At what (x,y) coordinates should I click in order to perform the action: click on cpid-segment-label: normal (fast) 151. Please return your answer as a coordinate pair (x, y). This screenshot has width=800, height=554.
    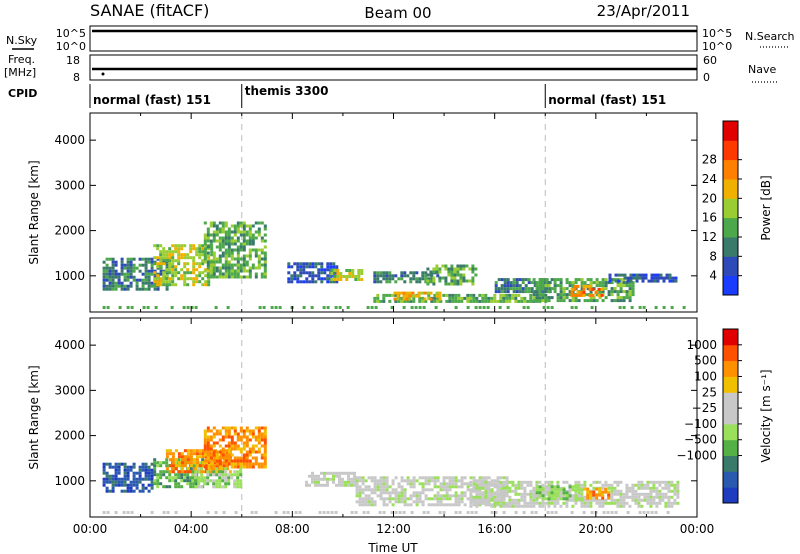
    Looking at the image, I should click on (152, 100).